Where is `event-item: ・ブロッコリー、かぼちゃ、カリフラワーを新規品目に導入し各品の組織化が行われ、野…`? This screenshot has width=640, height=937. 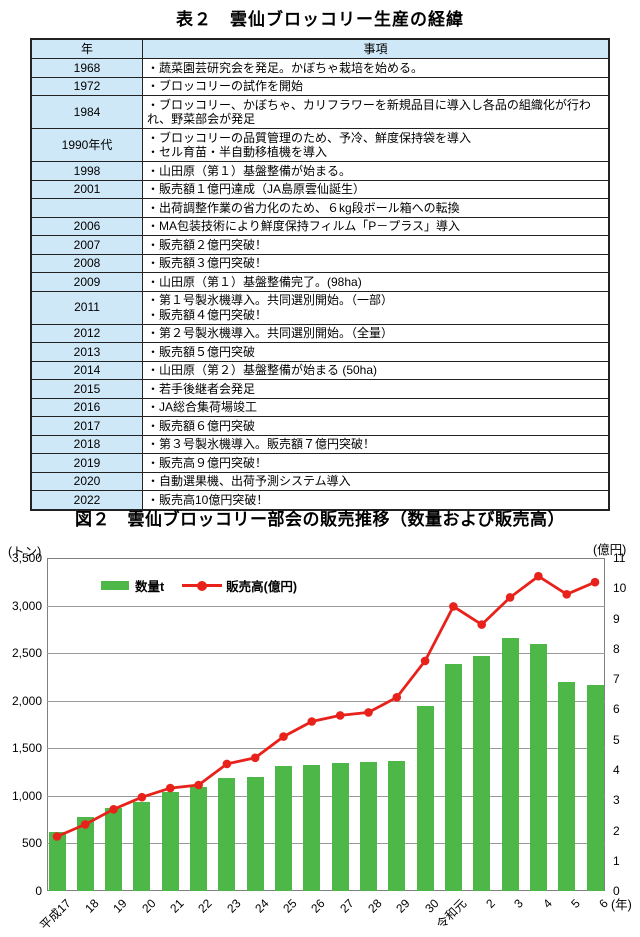
event-item: ・ブロッコリー、かぼちゃ、カリフラワーを新規品目に導入し各品の組織化が行われ、野… is located at coordinates (369, 112).